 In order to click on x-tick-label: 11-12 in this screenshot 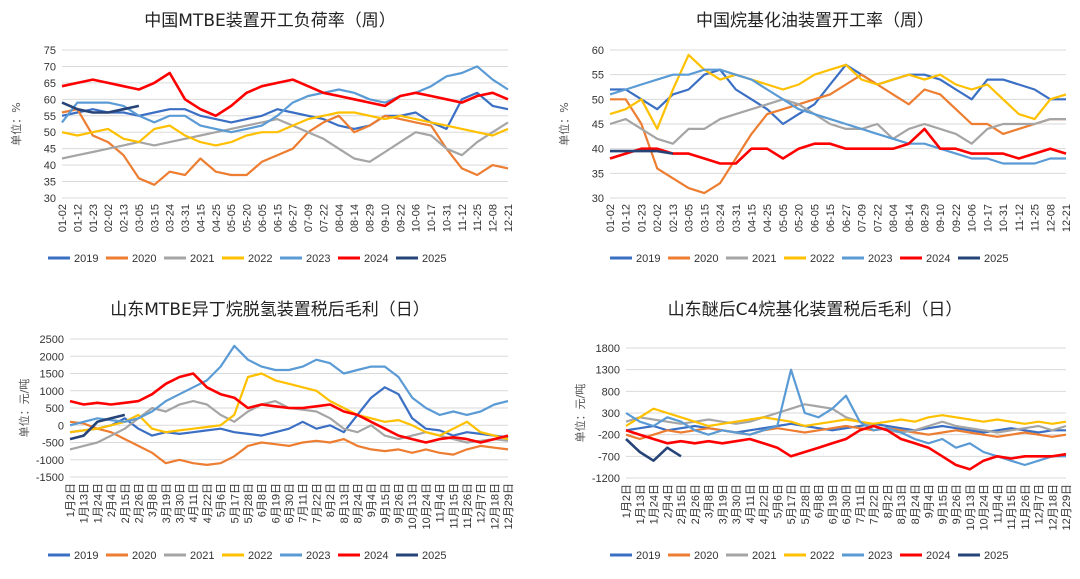, I will do `click(463, 217)`.